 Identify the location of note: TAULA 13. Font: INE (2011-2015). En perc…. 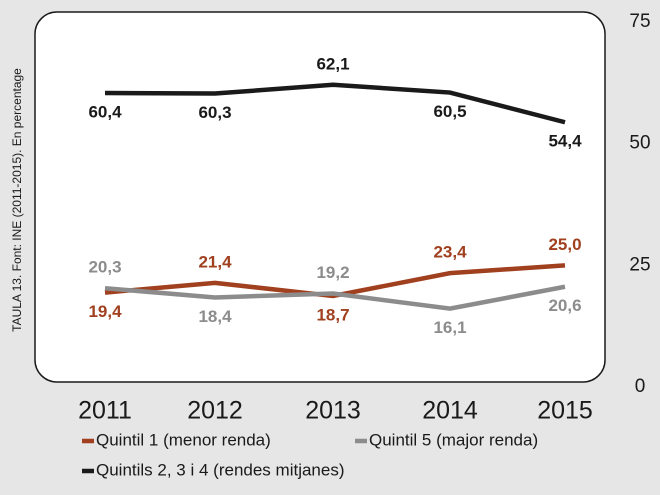
(17, 200).